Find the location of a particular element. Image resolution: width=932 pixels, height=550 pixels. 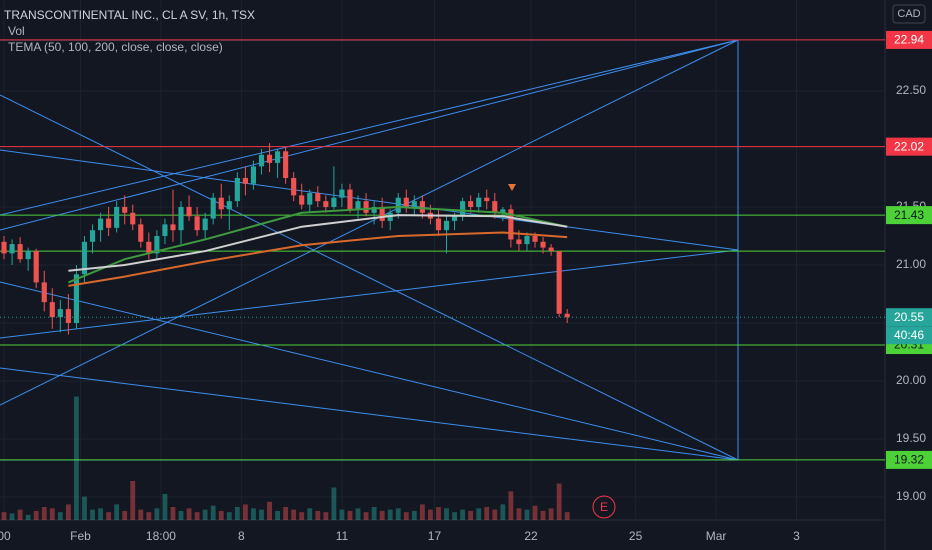

currency: CAD is located at coordinates (908, 14).